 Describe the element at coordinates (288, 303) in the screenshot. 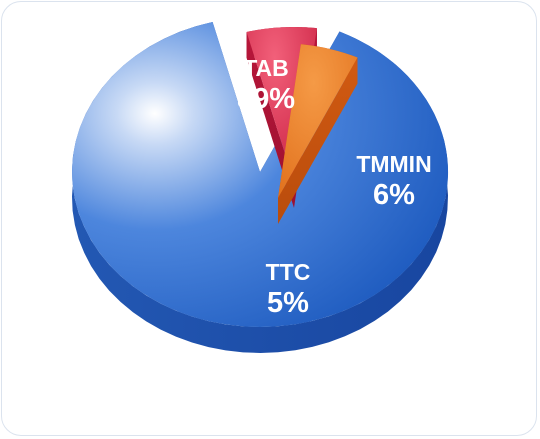

I see `slice-value-ttc: 5%` at that location.